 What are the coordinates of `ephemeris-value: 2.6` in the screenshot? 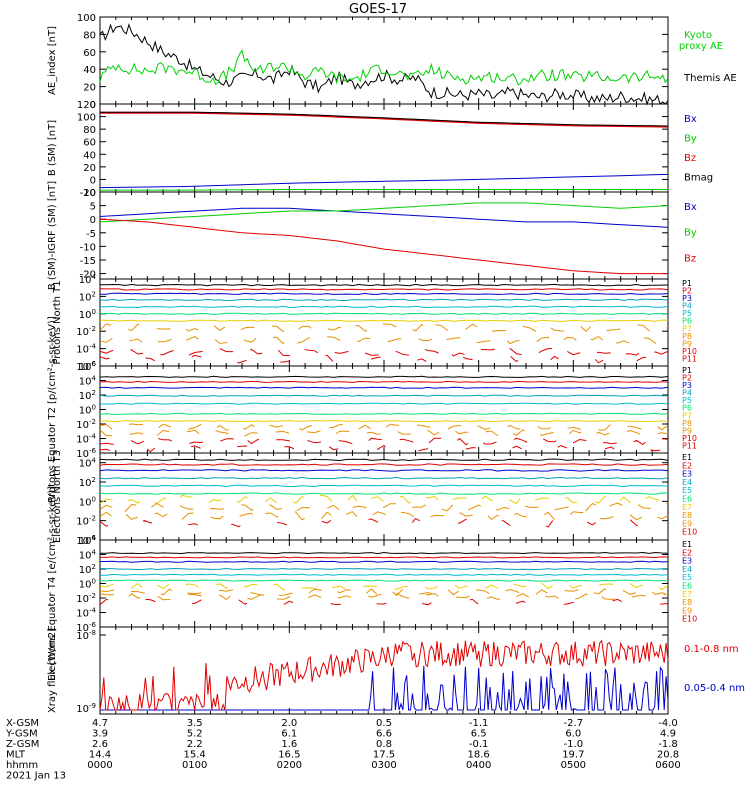 It's located at (100, 744).